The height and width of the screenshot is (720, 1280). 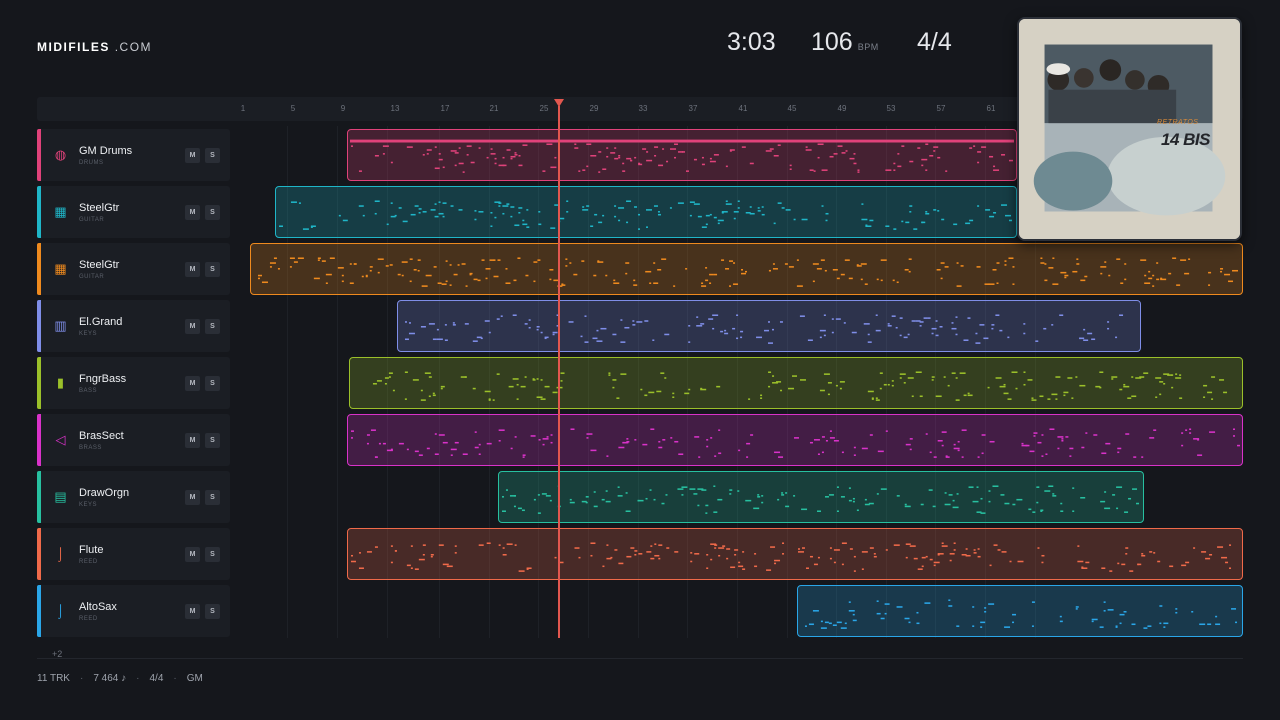 What do you see at coordinates (559, 103) in the screenshot?
I see `playhead-handle` at bounding box center [559, 103].